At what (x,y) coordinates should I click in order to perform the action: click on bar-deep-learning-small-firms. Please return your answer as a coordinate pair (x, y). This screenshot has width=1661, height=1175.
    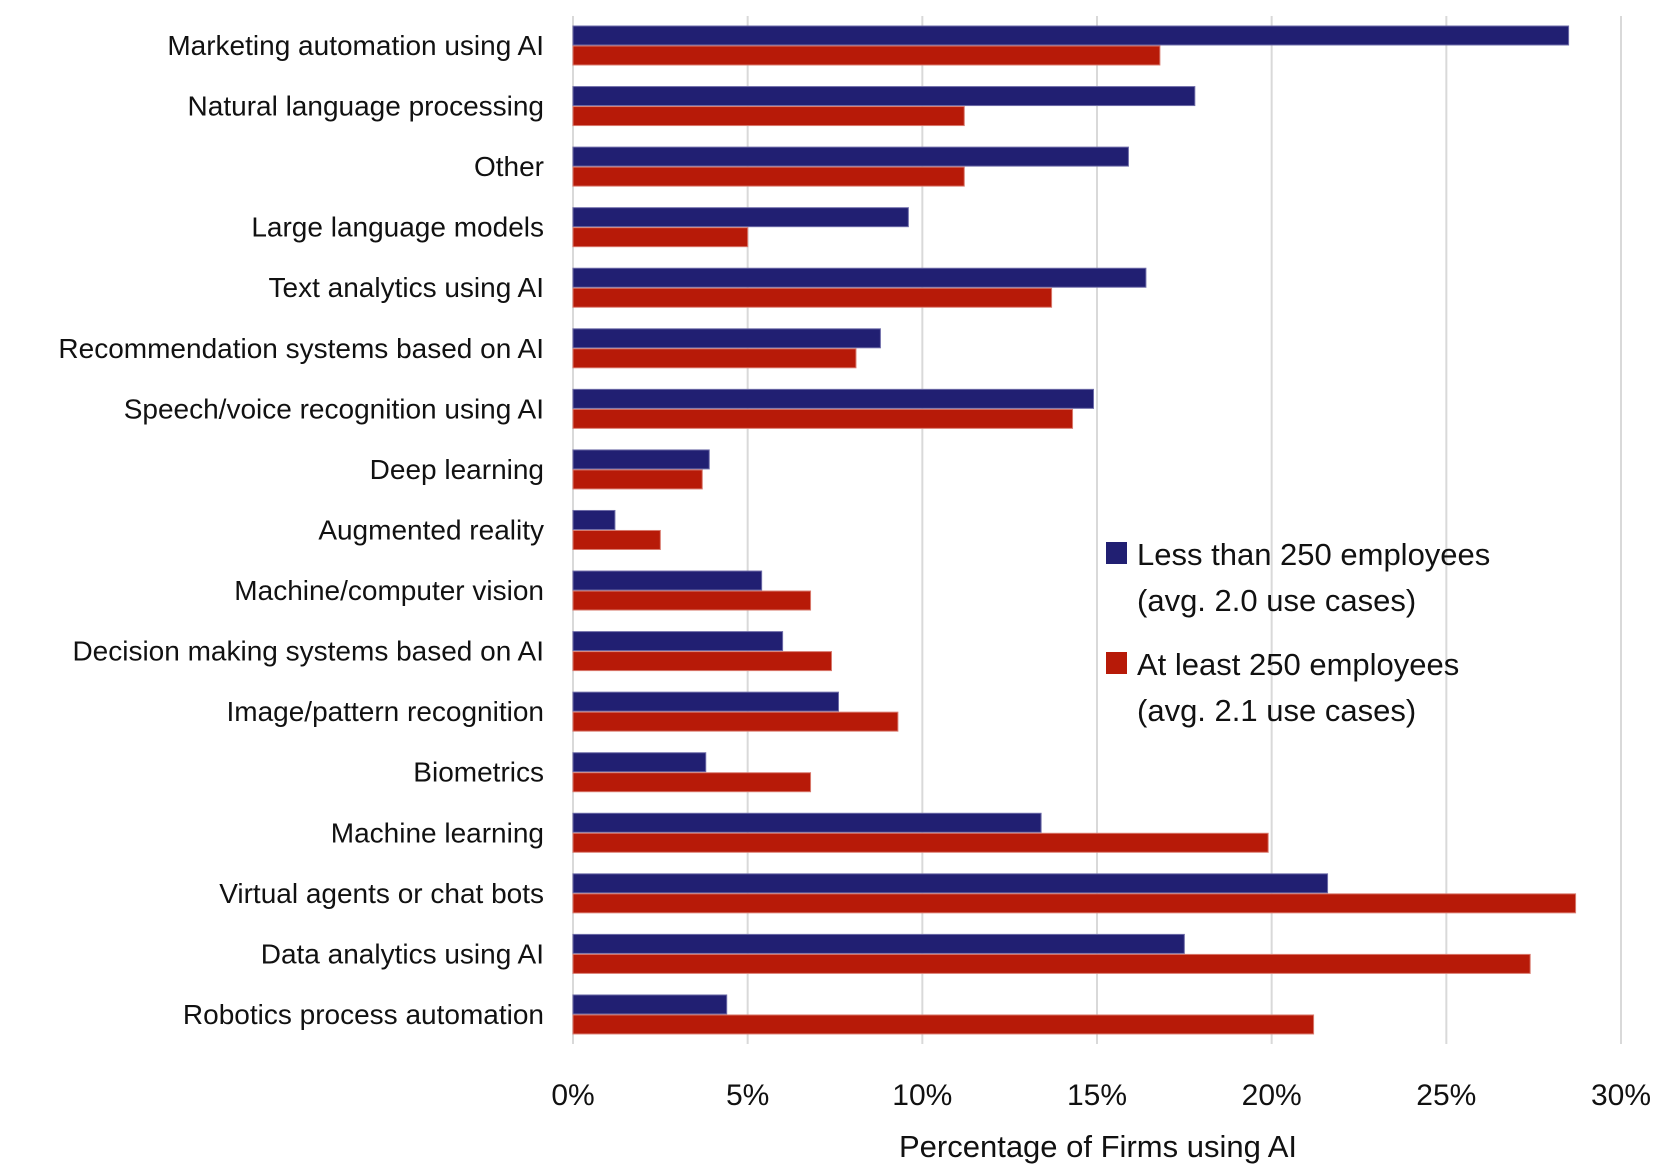
    Looking at the image, I should click on (641, 459).